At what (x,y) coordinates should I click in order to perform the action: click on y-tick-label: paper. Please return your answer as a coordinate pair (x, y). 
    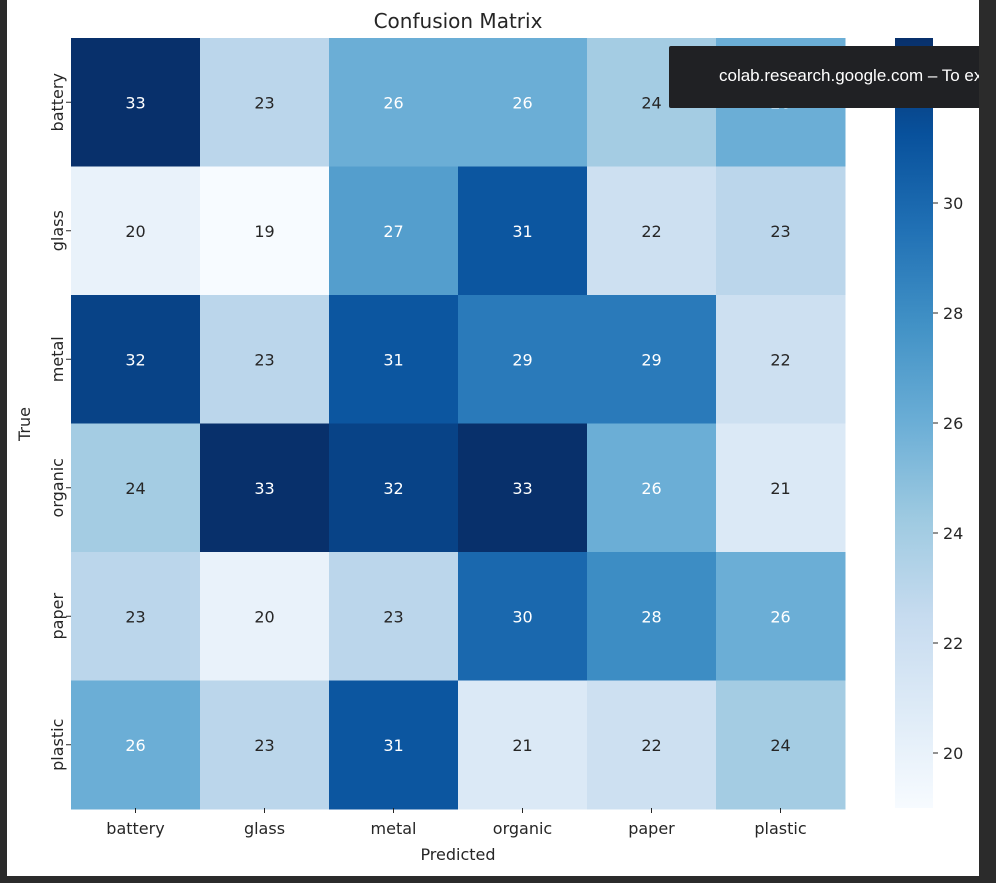
    Looking at the image, I should click on (57, 616).